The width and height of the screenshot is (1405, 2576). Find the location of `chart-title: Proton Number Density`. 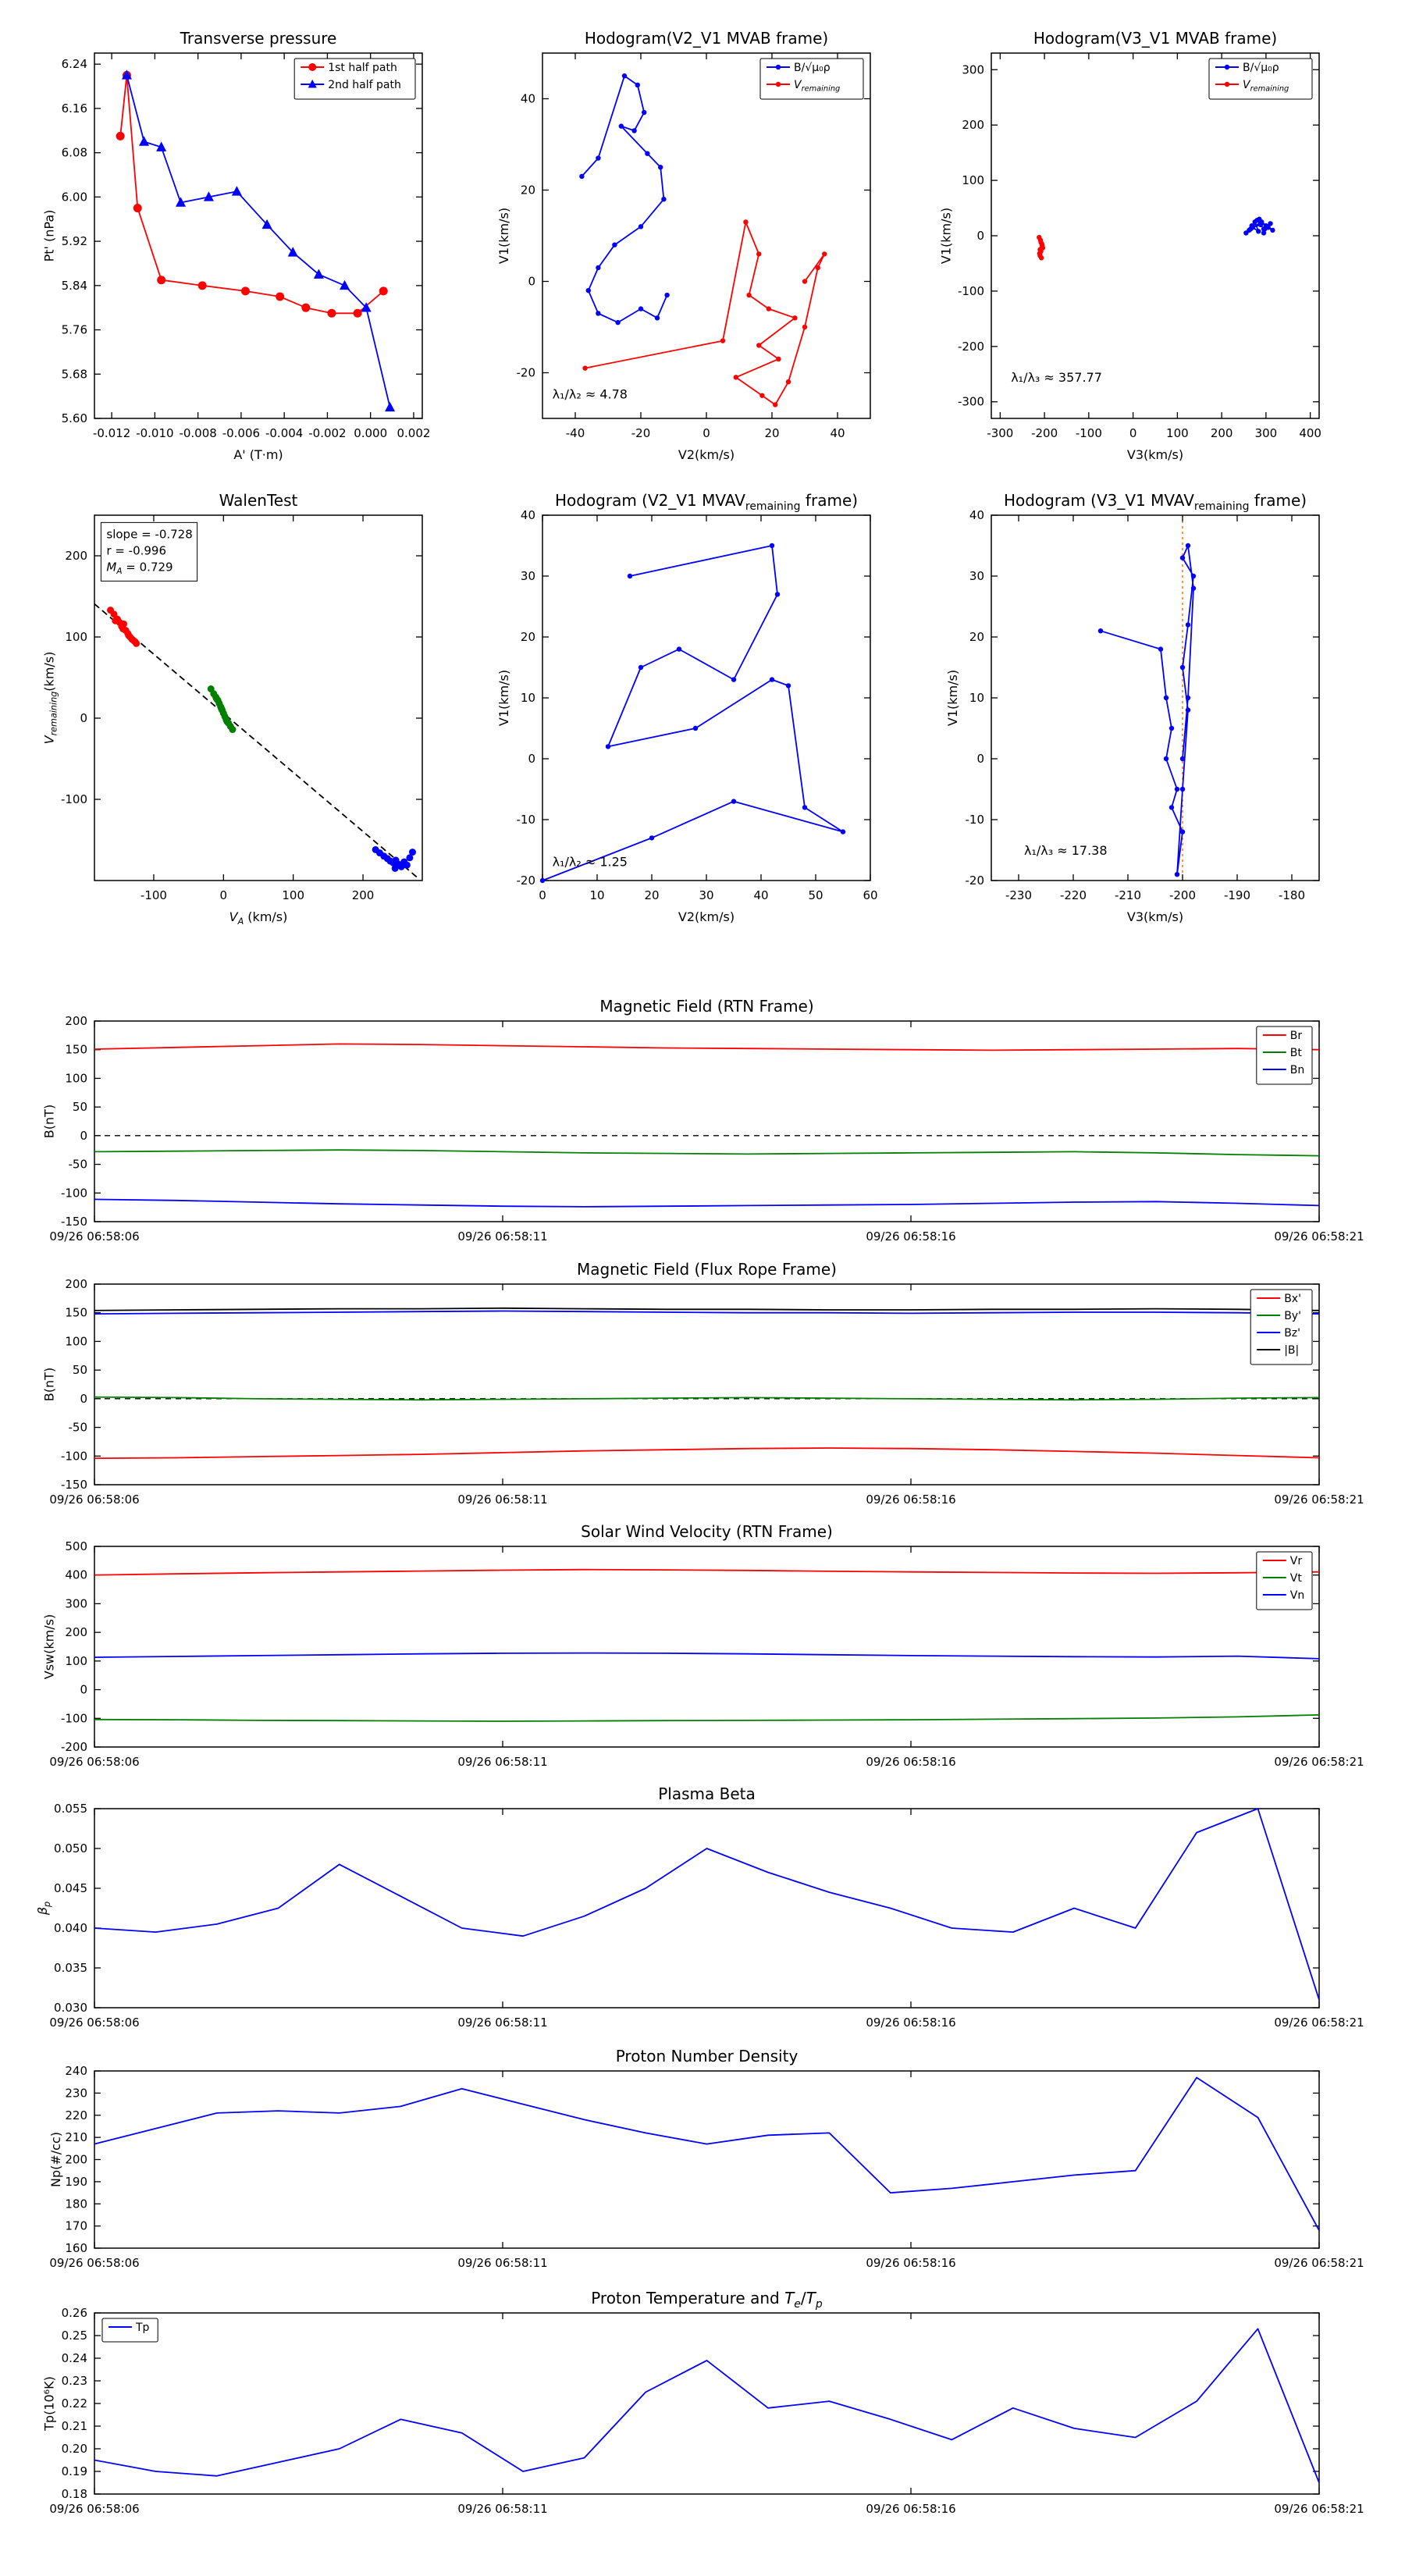

chart-title: Proton Number Density is located at coordinates (708, 2056).